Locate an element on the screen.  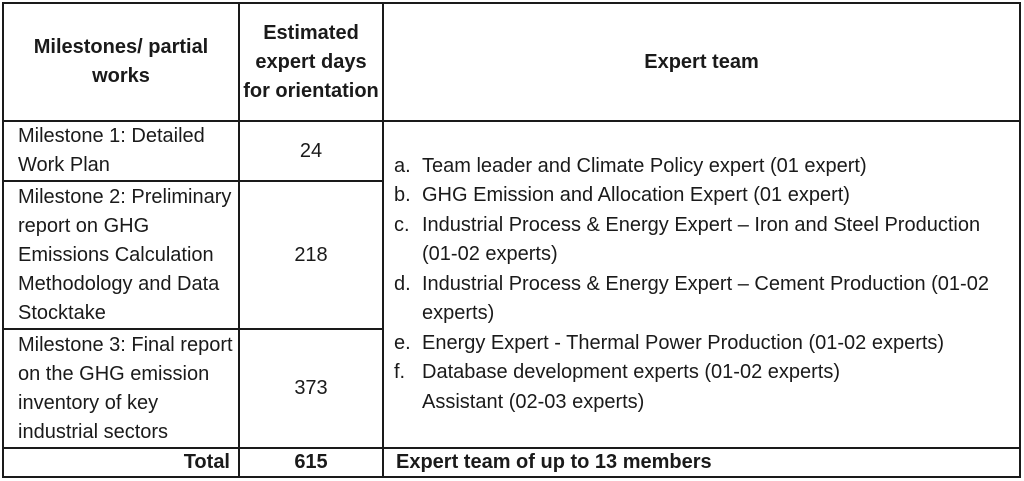
assistant-line: Assistant (02-03 experts) is located at coordinates (533, 401).